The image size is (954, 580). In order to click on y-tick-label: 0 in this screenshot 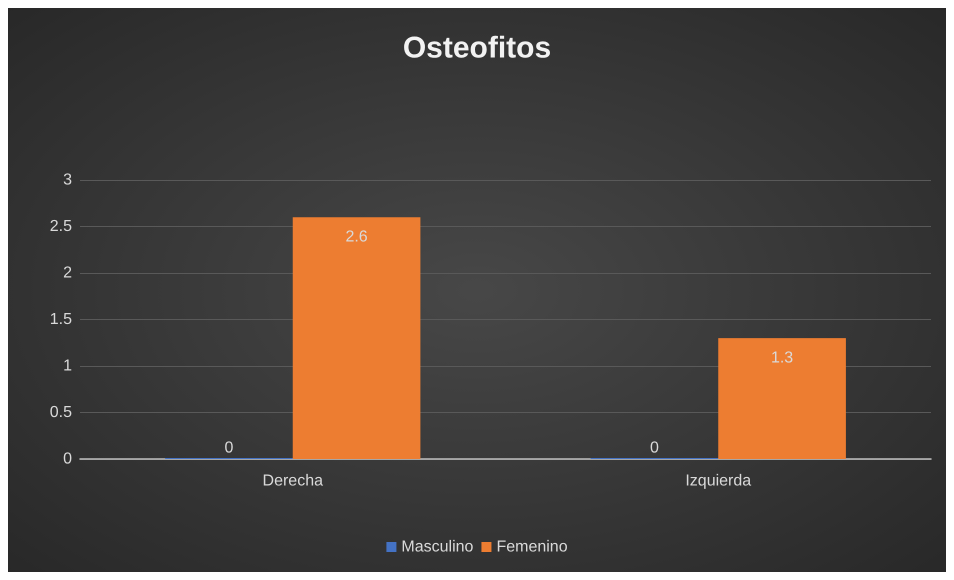, I will do `click(67, 459)`.